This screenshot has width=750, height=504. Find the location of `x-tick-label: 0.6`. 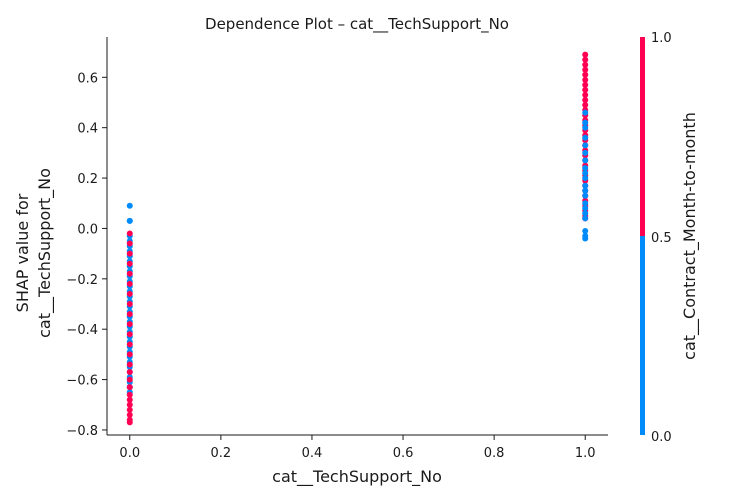

x-tick-label: 0.6 is located at coordinates (403, 453).